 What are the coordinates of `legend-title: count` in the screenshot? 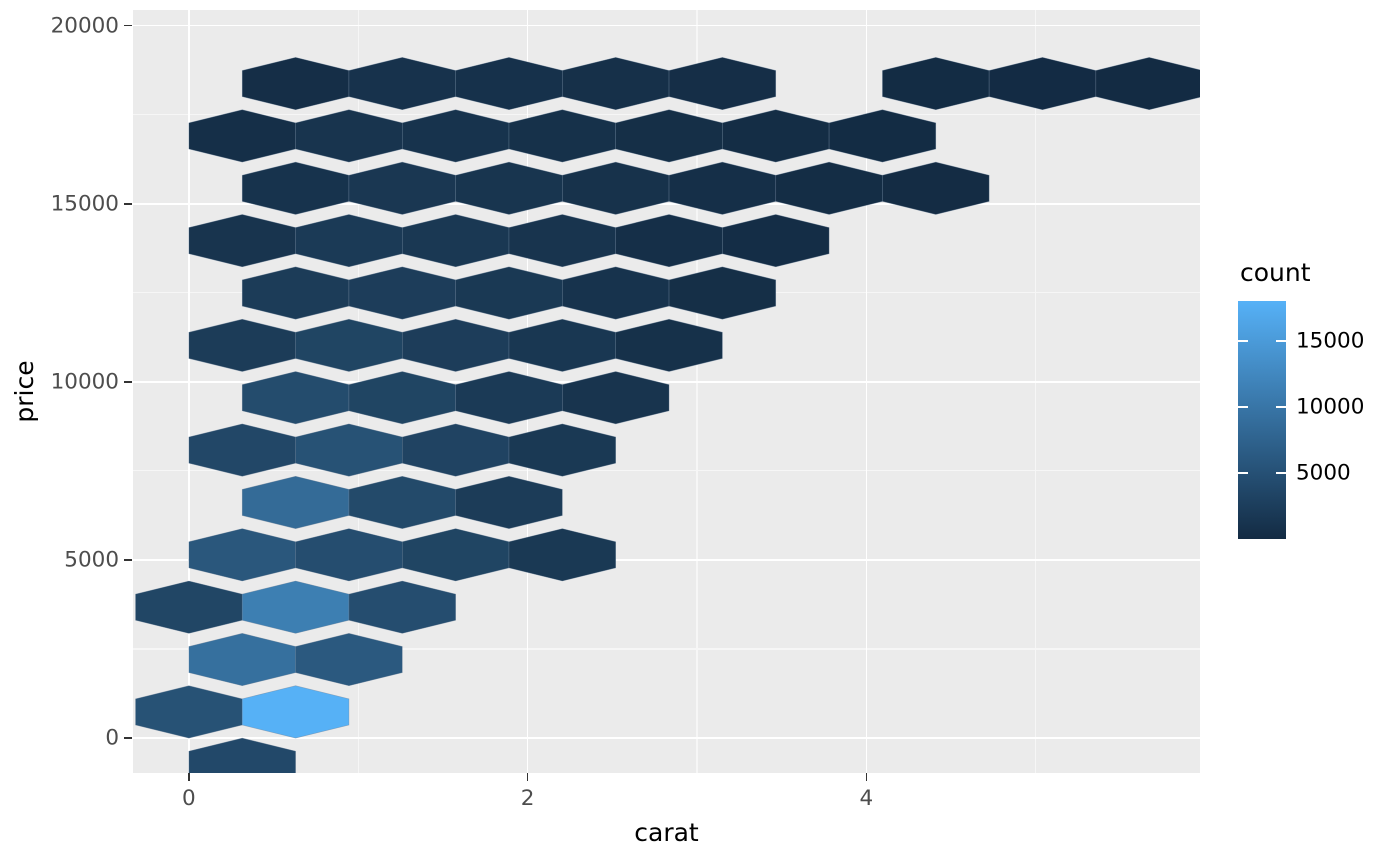 It's located at (1275, 272).